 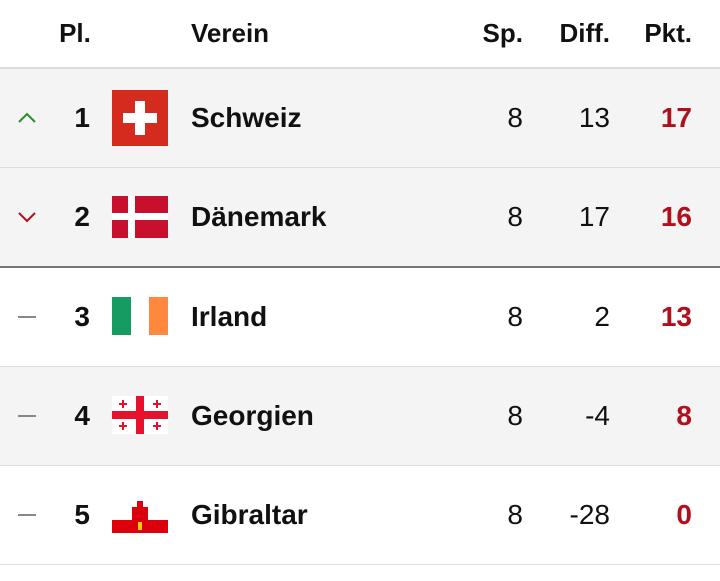 What do you see at coordinates (684, 415) in the screenshot?
I see `points: 8` at bounding box center [684, 415].